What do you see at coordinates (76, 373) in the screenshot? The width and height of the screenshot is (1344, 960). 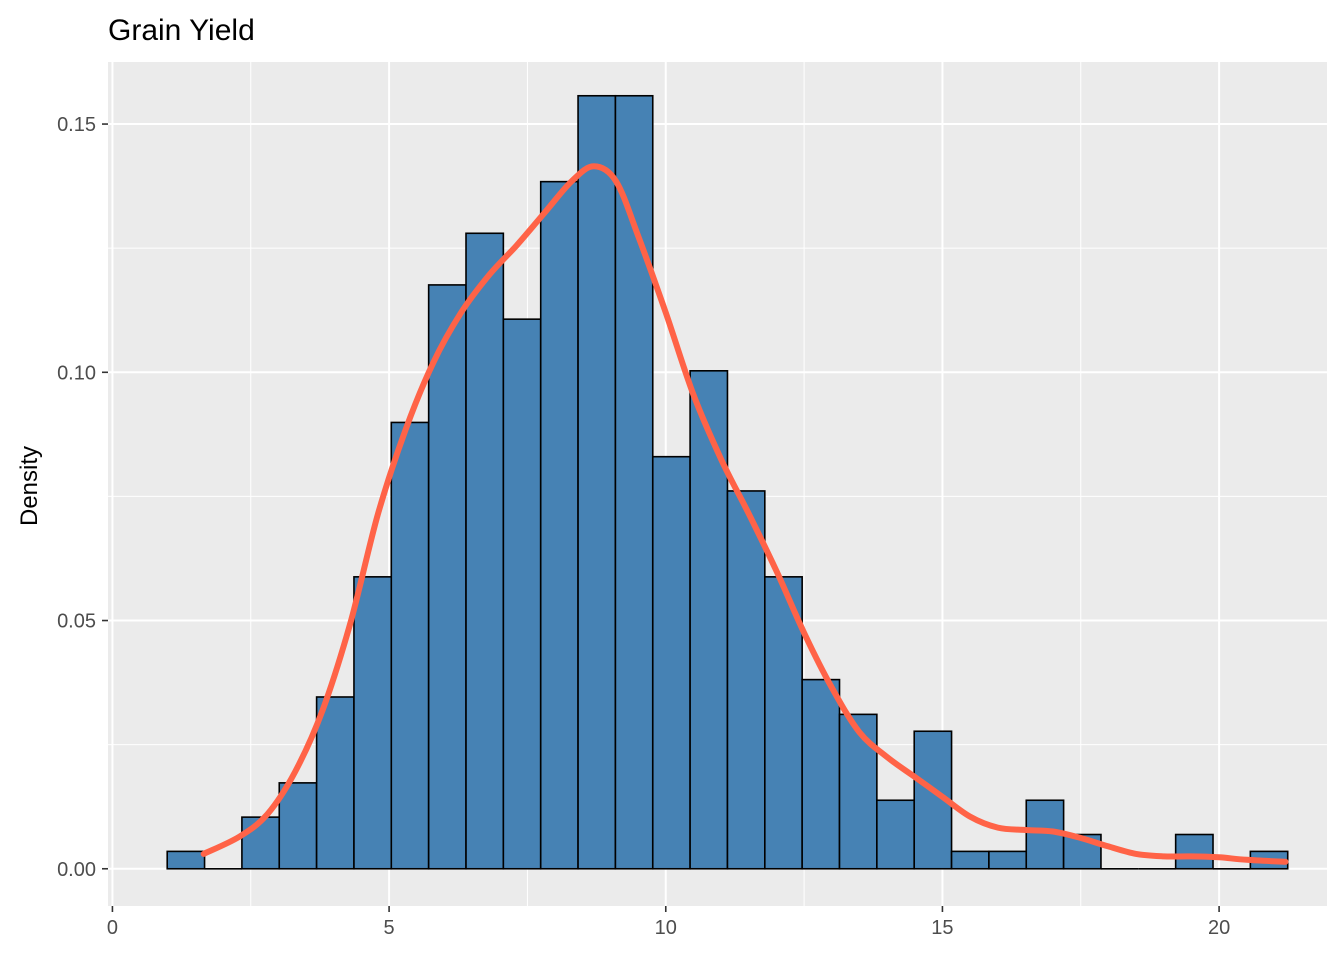 I see `y-tick-label: 0.10` at bounding box center [76, 373].